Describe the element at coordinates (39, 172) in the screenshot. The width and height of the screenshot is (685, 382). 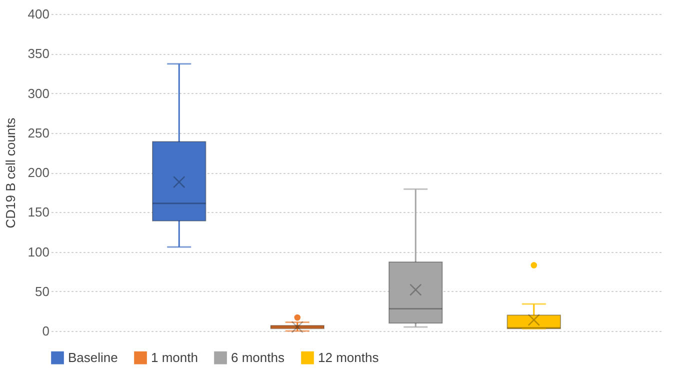
I see `y-tick-label: 200` at that location.